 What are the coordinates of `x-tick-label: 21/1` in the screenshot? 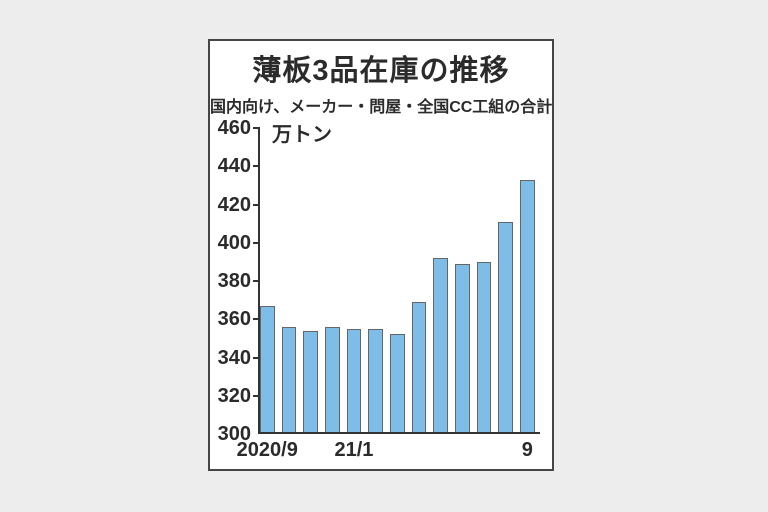 It's located at (354, 450).